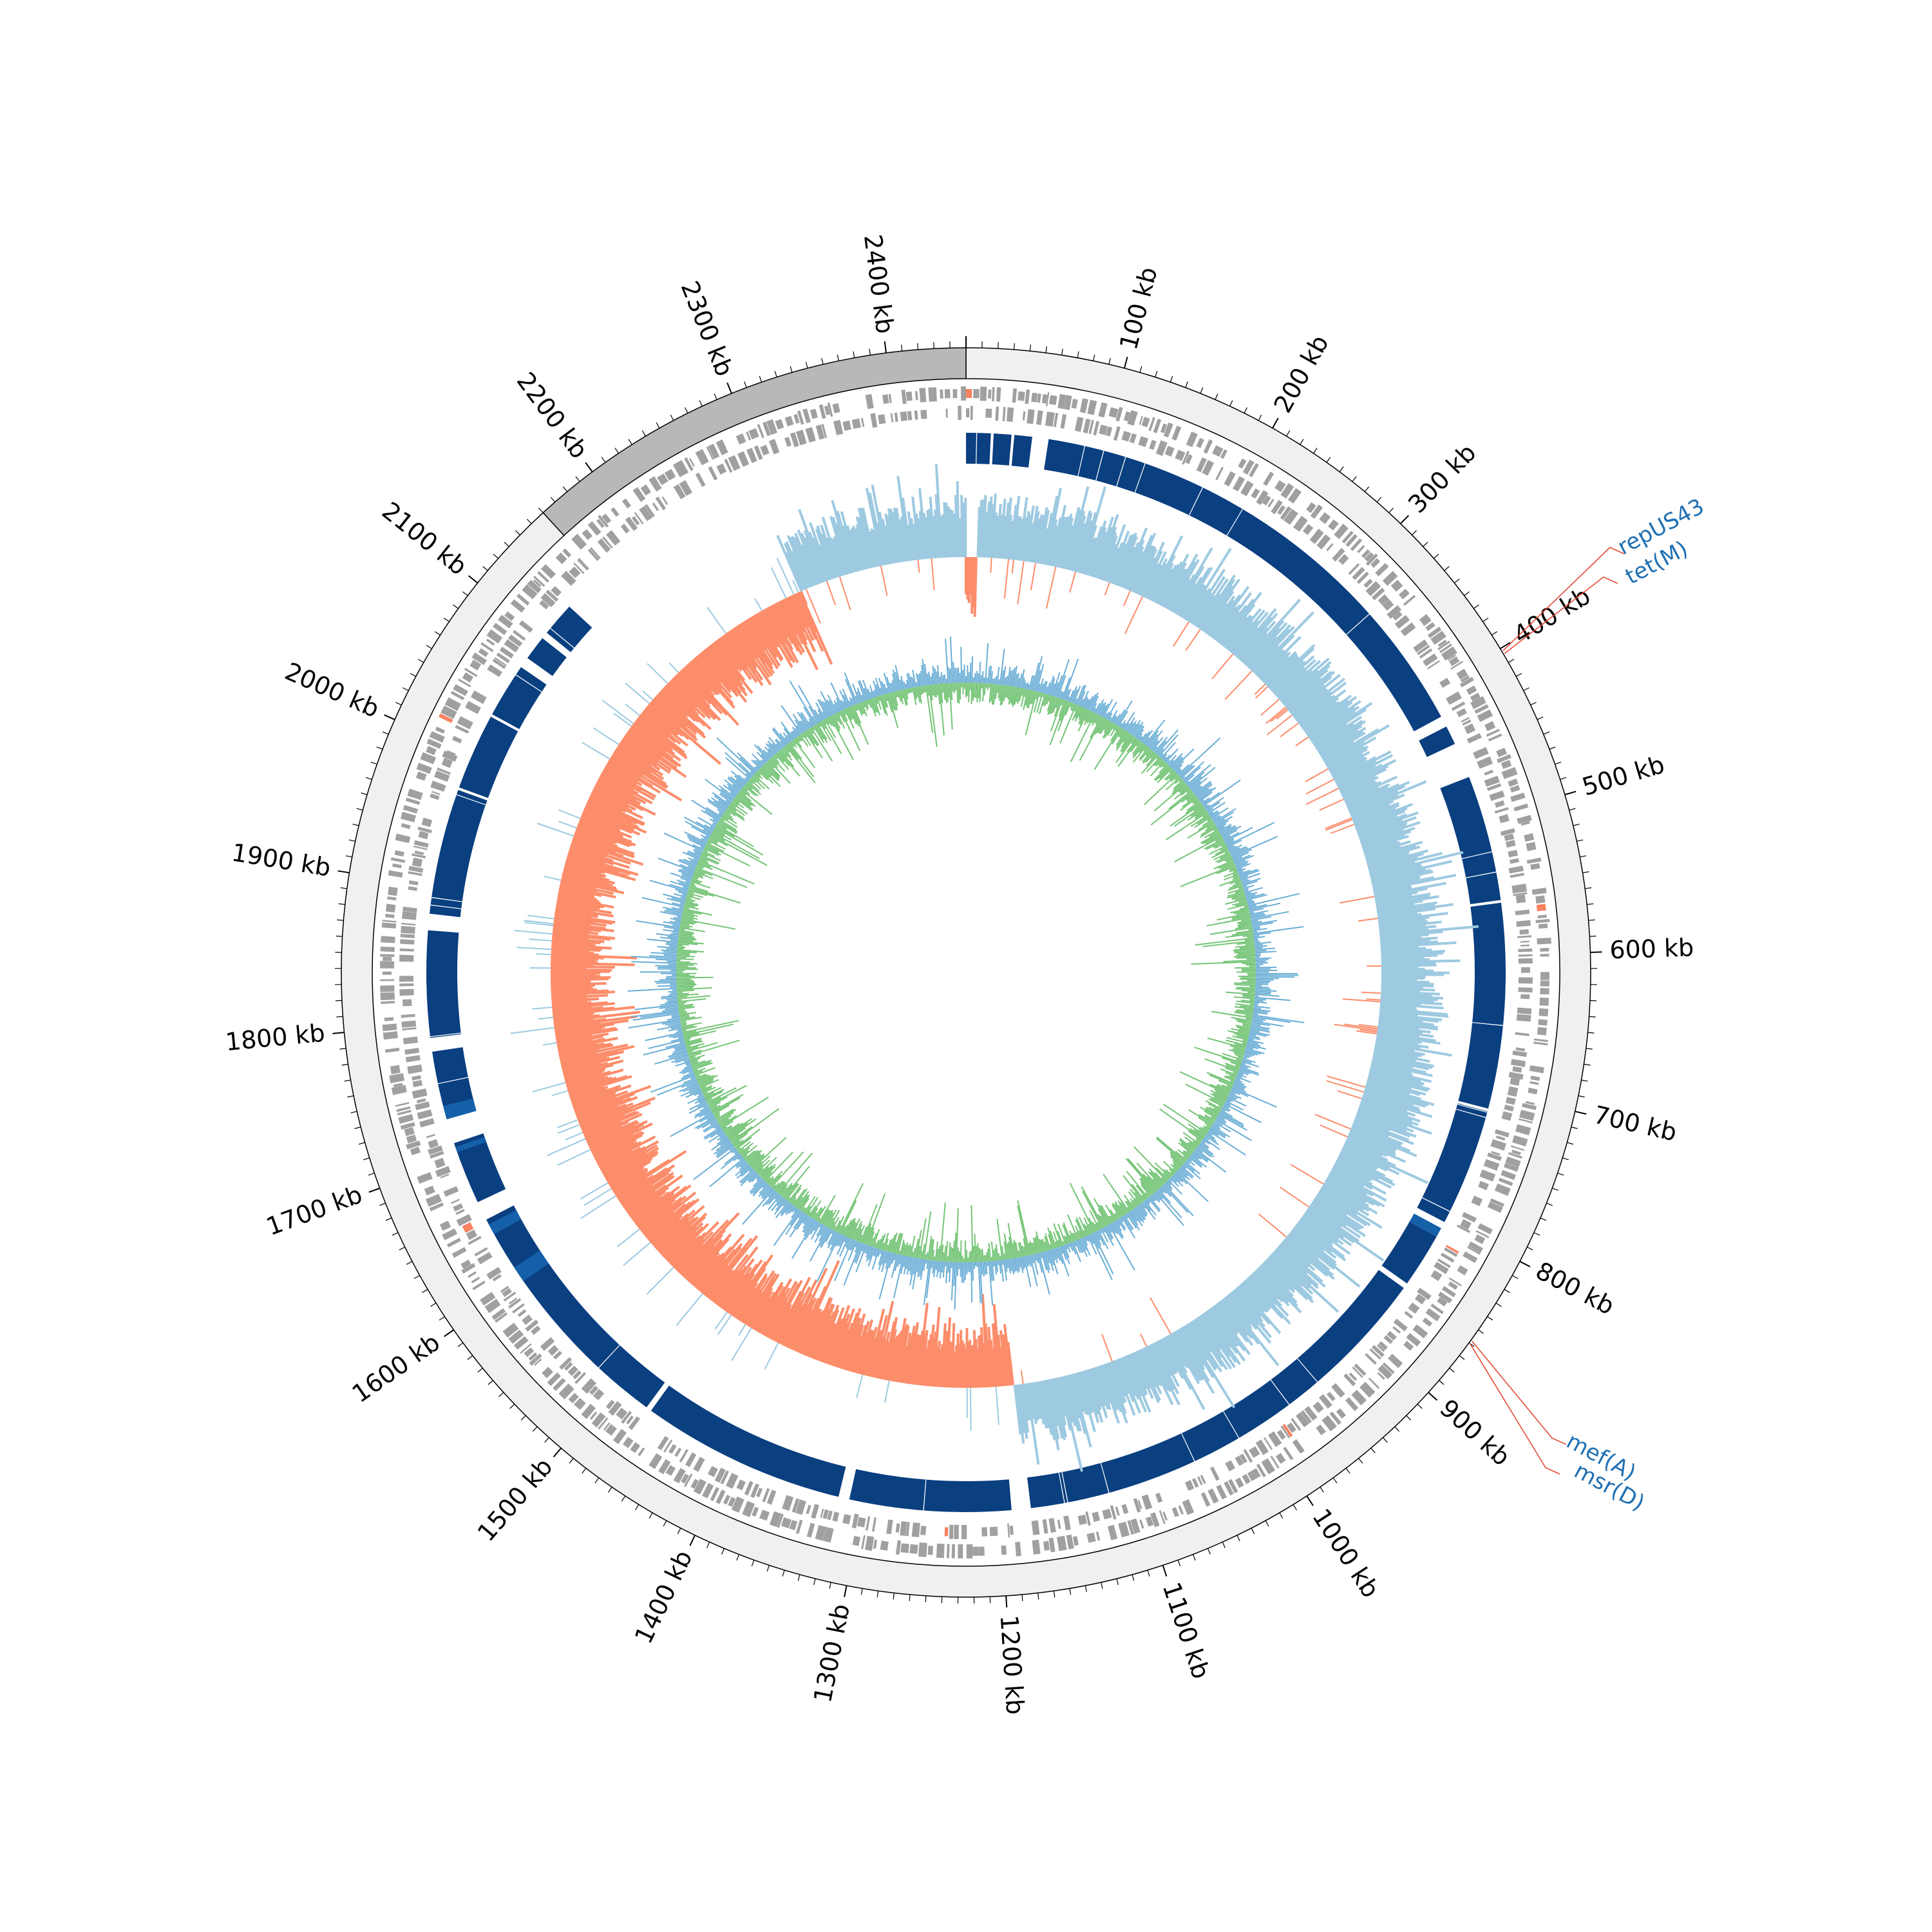 This screenshot has height=1932, width=1932. What do you see at coordinates (519, 698) in the screenshot?
I see `blast-hit-block` at bounding box center [519, 698].